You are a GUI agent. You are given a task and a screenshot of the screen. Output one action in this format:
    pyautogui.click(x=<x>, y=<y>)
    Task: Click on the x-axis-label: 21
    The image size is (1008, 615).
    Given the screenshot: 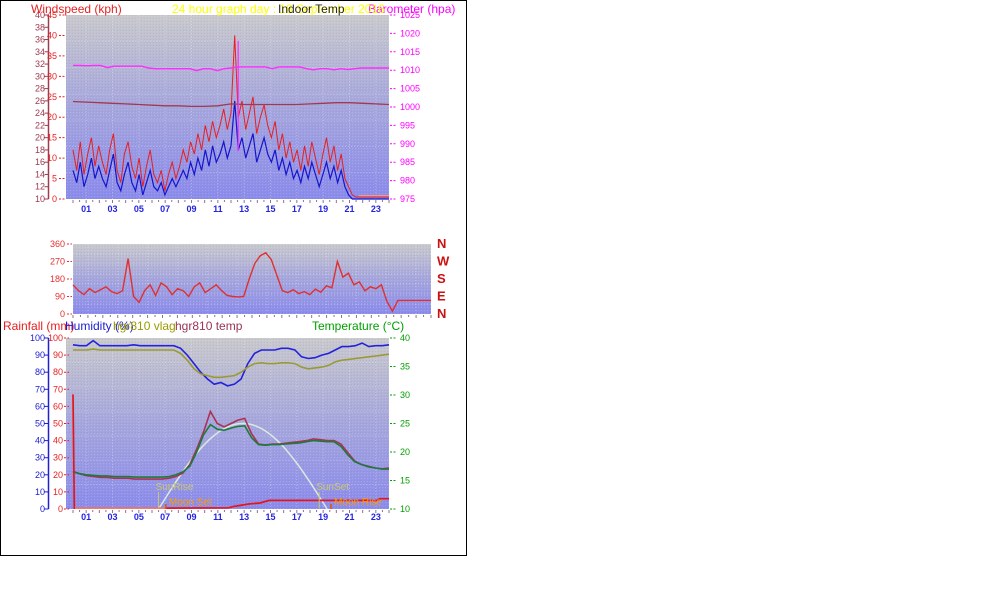 What is the action you would take?
    pyautogui.click(x=349, y=517)
    